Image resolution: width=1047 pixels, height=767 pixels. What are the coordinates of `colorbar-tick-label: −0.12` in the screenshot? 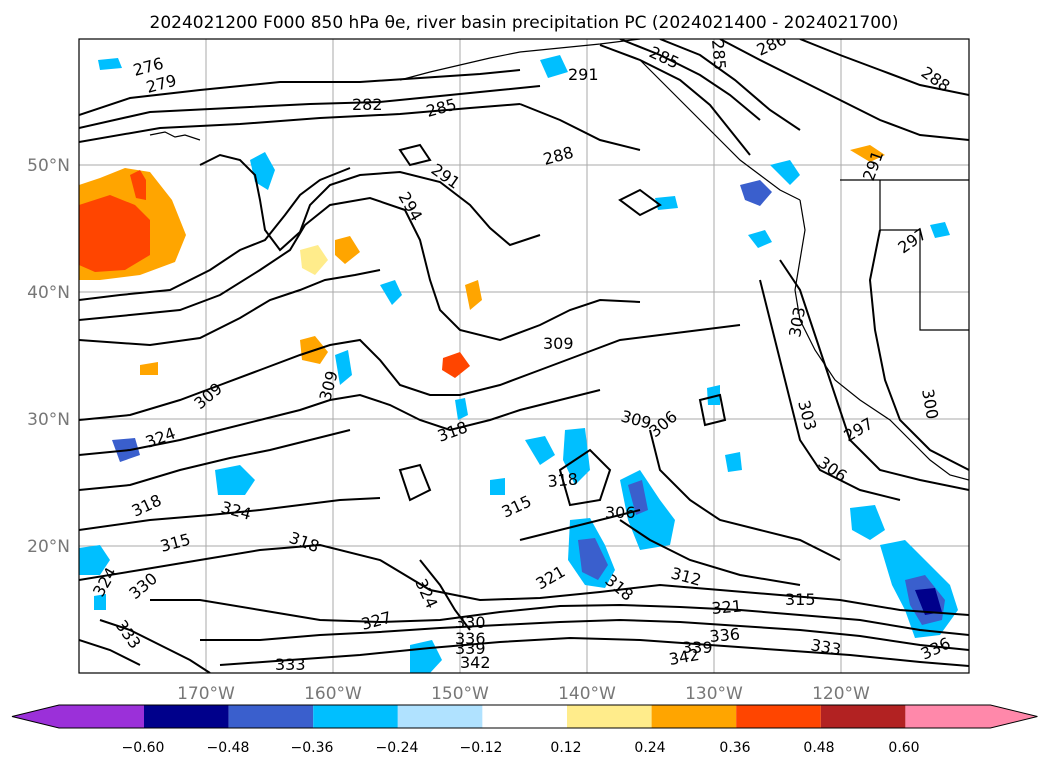 It's located at (481, 748).